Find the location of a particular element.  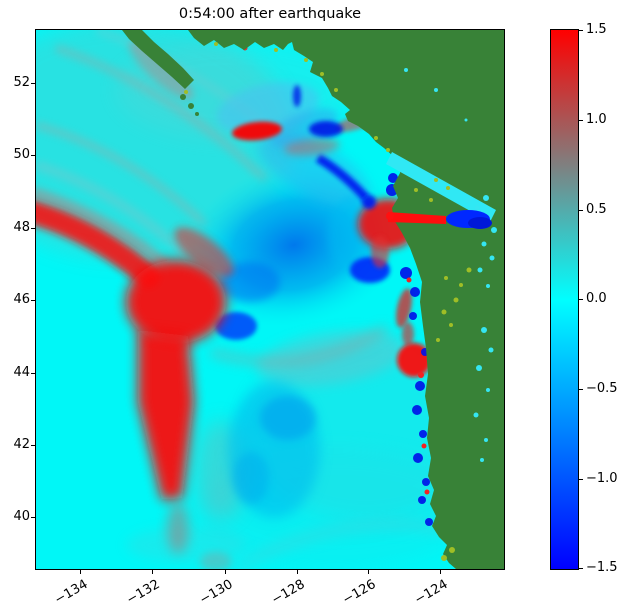

x-tick-label: −134 is located at coordinates (71, 592).